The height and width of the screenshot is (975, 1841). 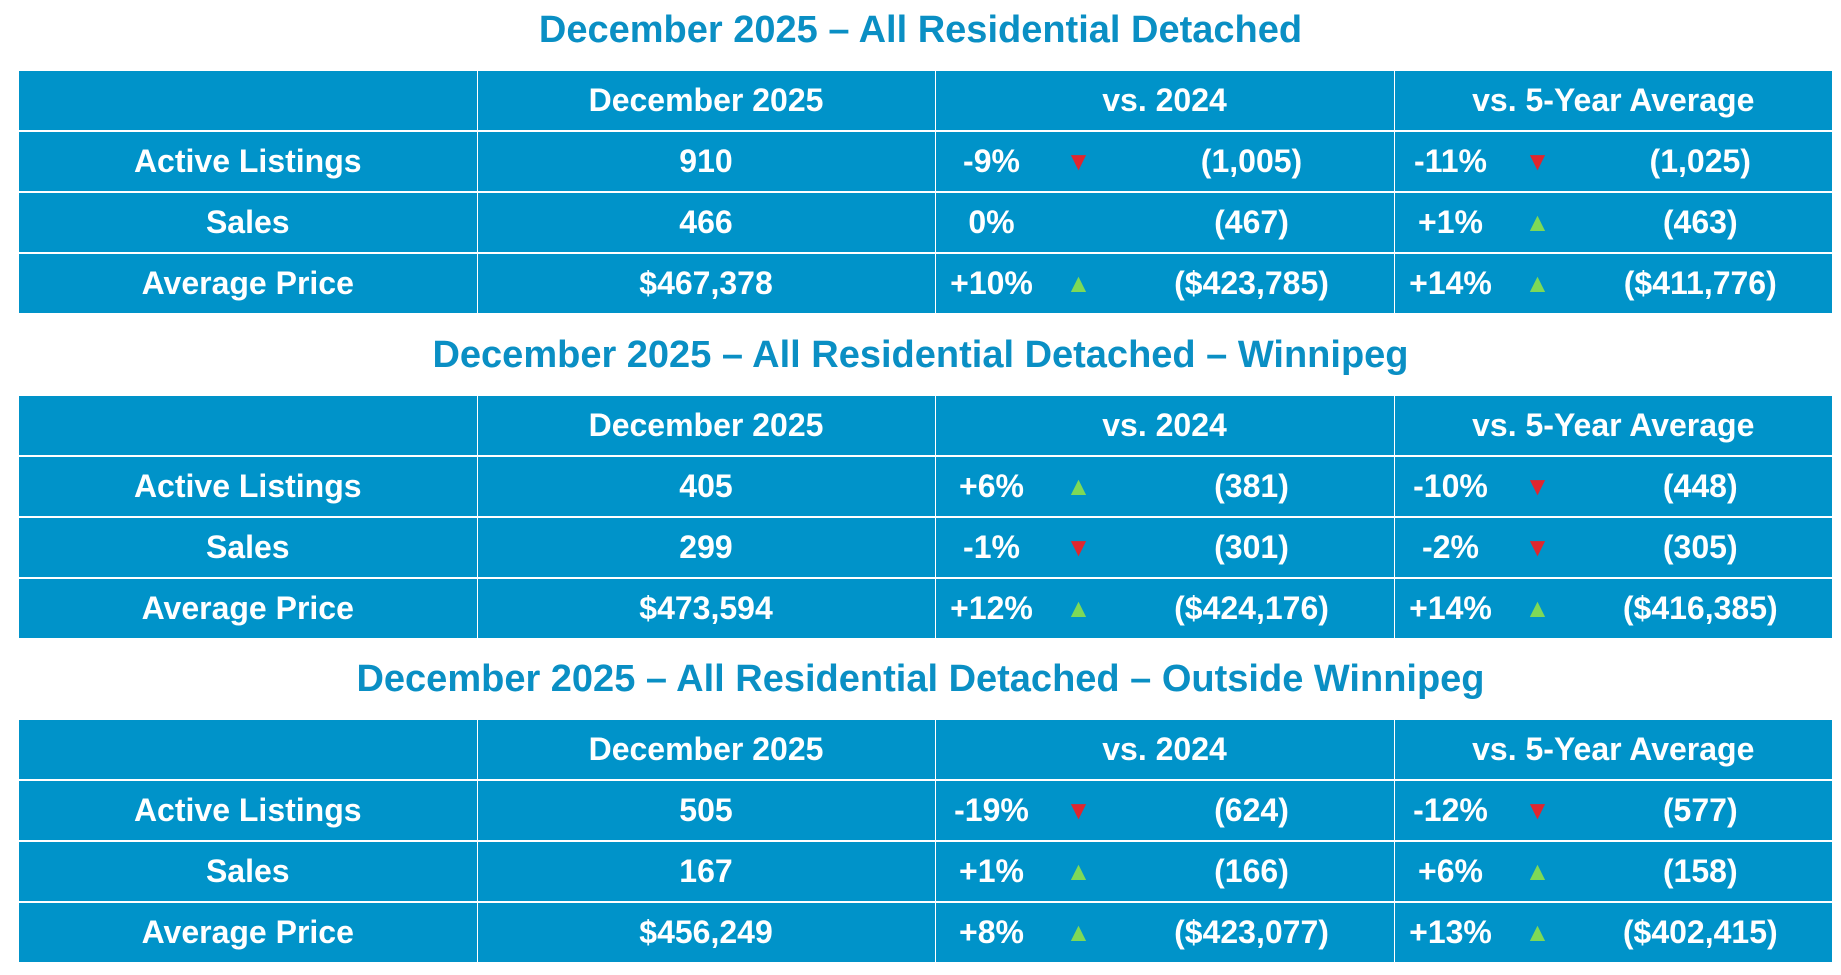 What do you see at coordinates (1700, 486) in the screenshot?
I see `avg-value: (448)` at bounding box center [1700, 486].